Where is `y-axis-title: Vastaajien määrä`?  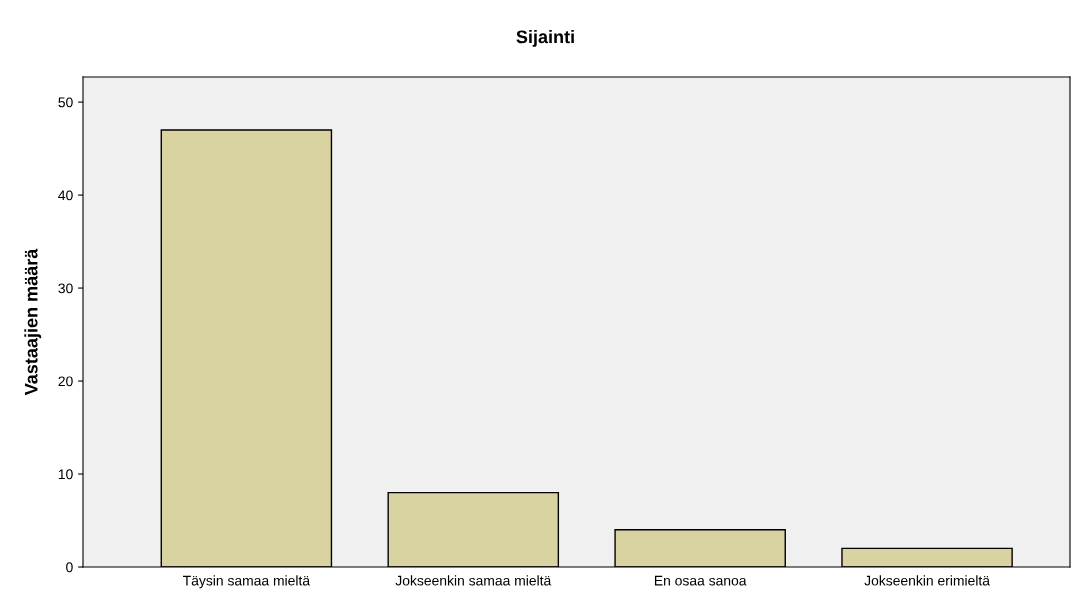 y-axis-title: Vastaajien määrä is located at coordinates (33, 322).